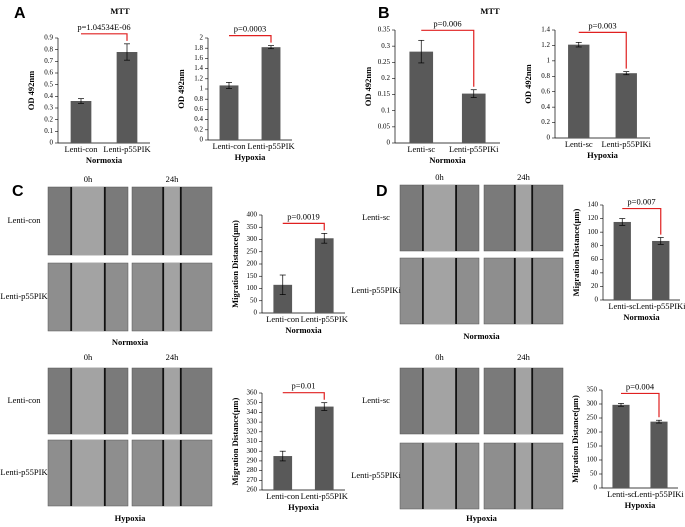  Describe the element at coordinates (549, 60) in the screenshot. I see `y-tick-label: 1` at that location.